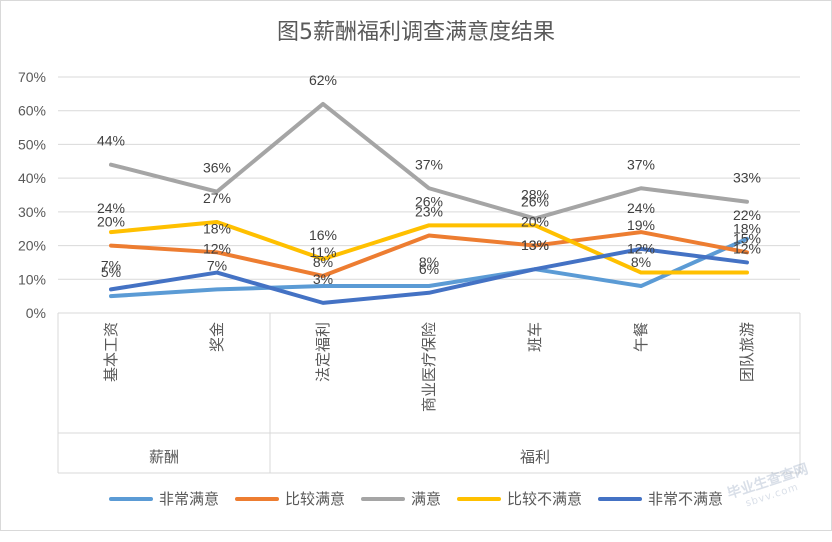  Describe the element at coordinates (32, 111) in the screenshot. I see `y-tick-label: 60%` at that location.